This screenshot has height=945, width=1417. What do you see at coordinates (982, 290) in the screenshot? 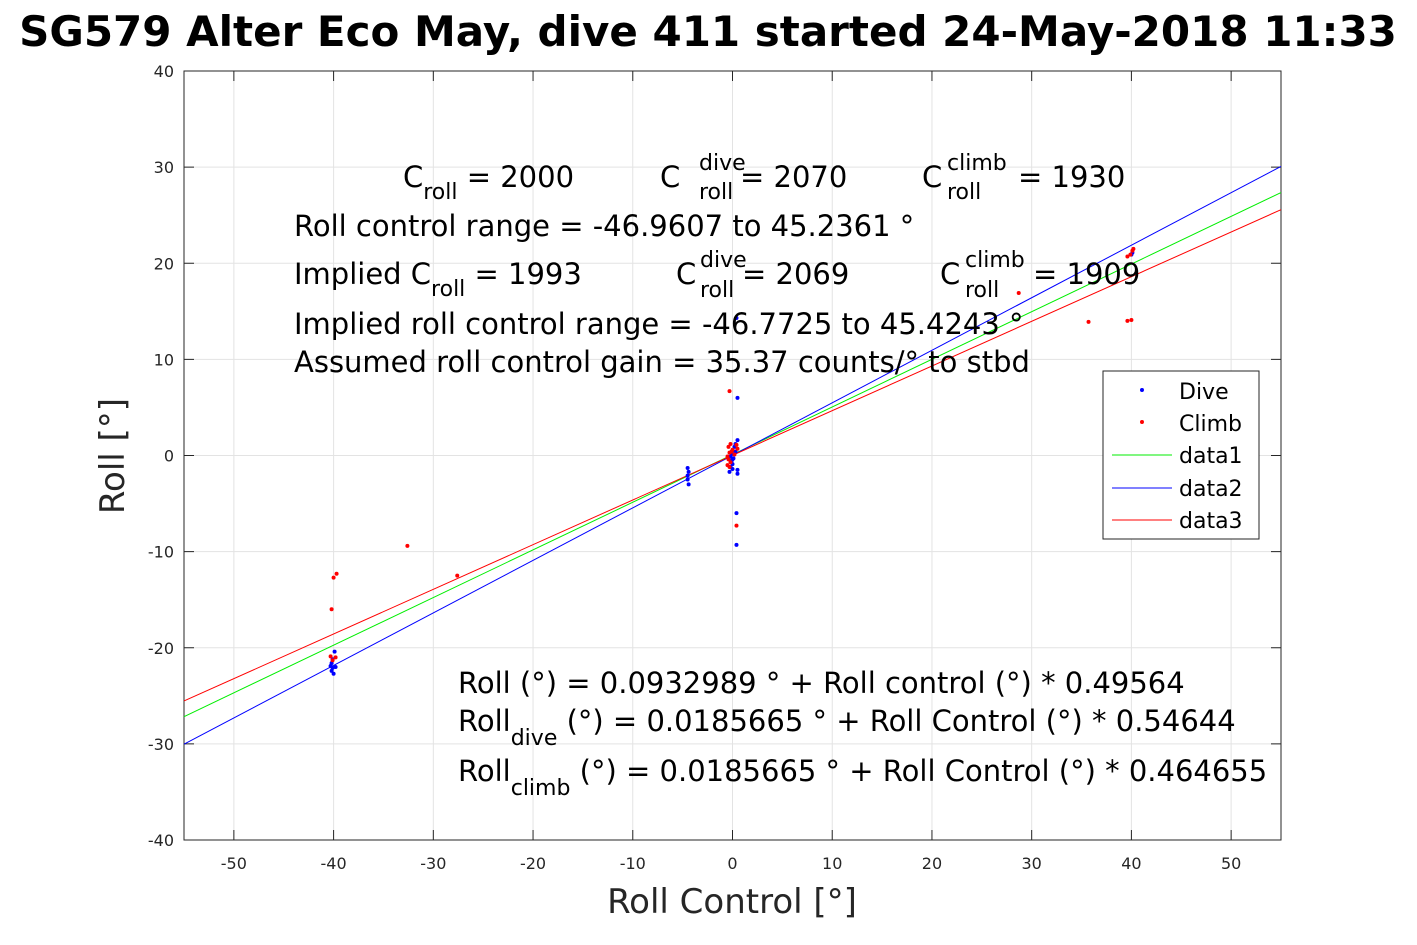
I see `implied-climb-sub: roll` at bounding box center [982, 290].